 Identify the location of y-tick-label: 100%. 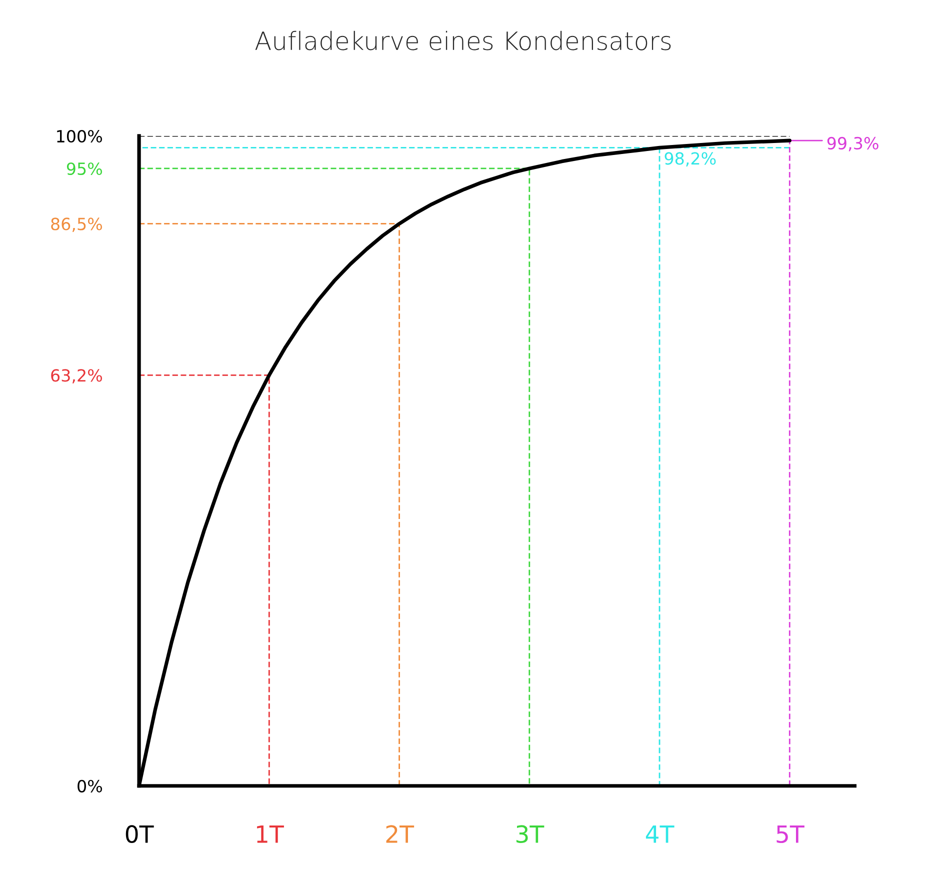
(79, 136).